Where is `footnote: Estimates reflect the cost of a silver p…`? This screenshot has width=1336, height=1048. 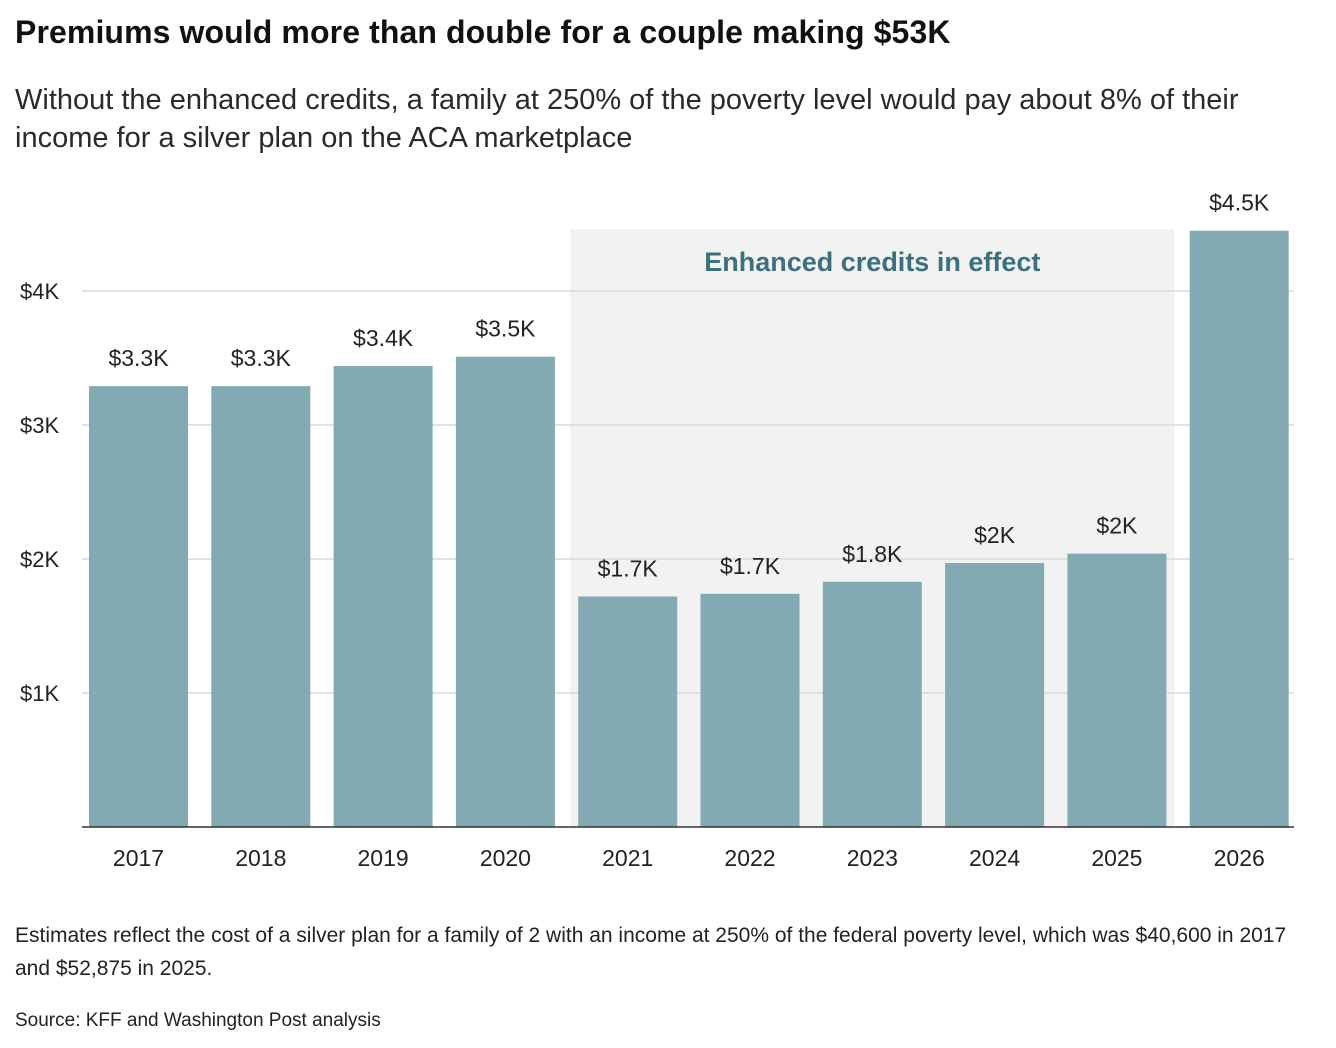 footnote: Estimates reflect the cost of a silver p… is located at coordinates (651, 952).